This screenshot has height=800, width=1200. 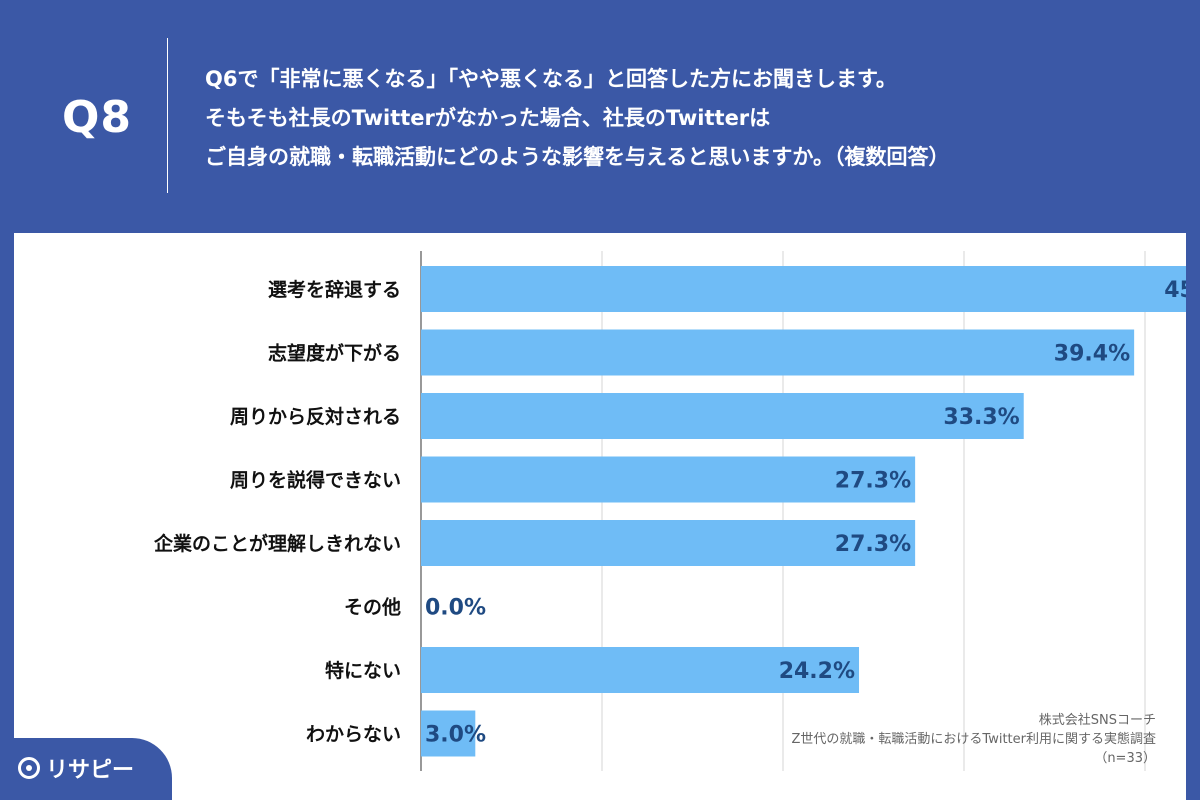 What do you see at coordinates (334, 289) in the screenshot?
I see `category-label: 選考を辞退する` at bounding box center [334, 289].